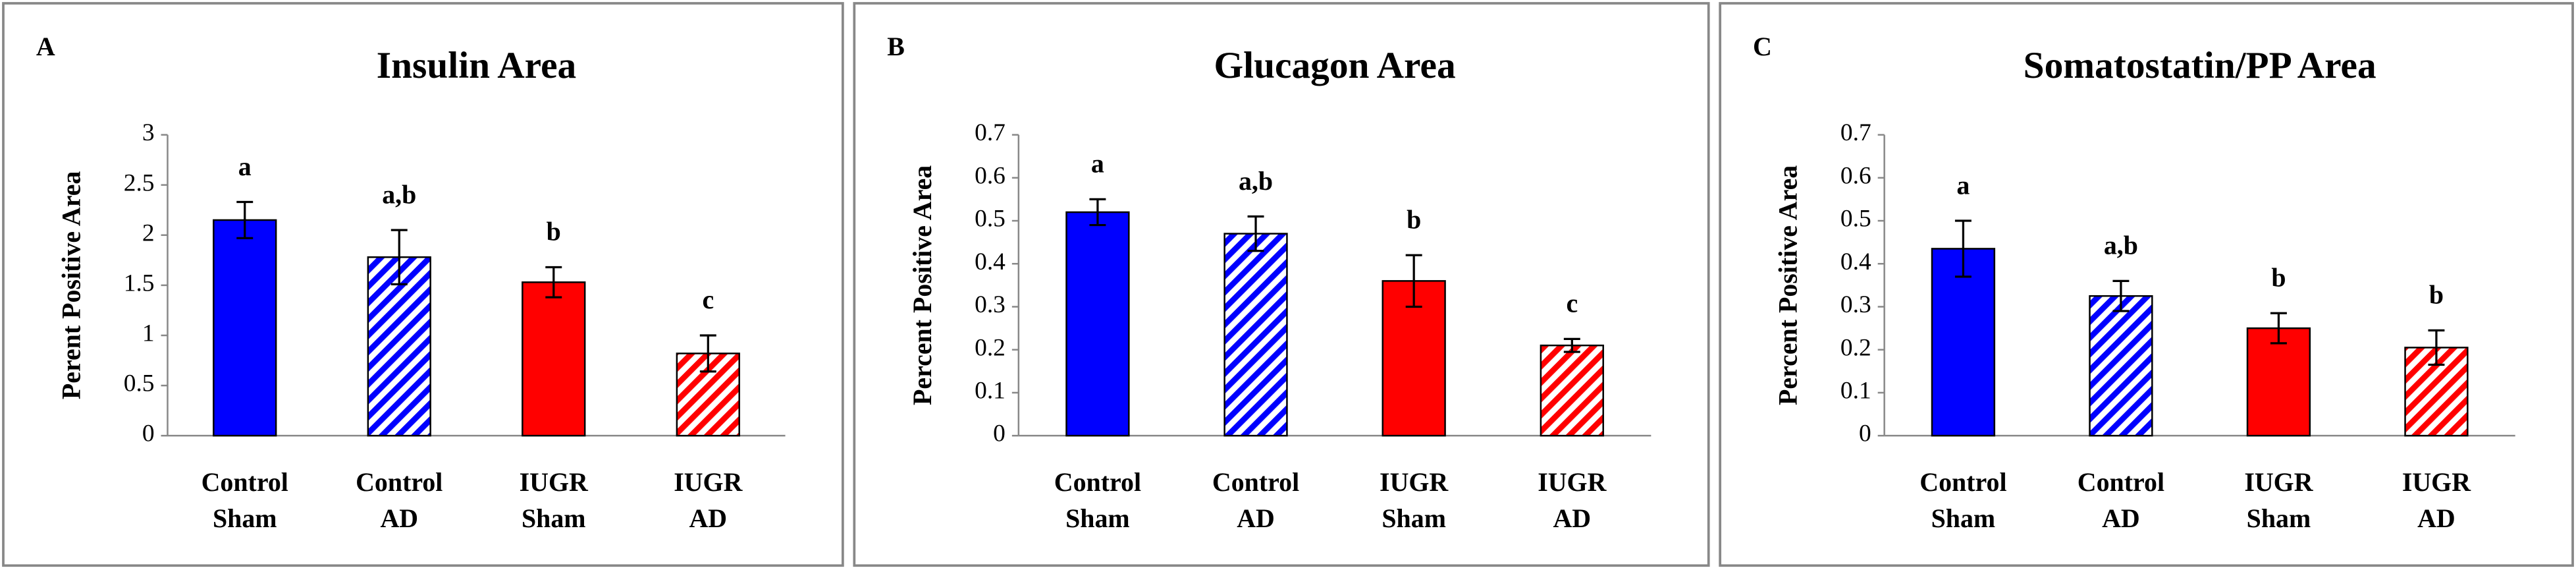 This screenshot has width=2576, height=570. What do you see at coordinates (139, 284) in the screenshot?
I see `y-tick-label: 1.5` at bounding box center [139, 284].